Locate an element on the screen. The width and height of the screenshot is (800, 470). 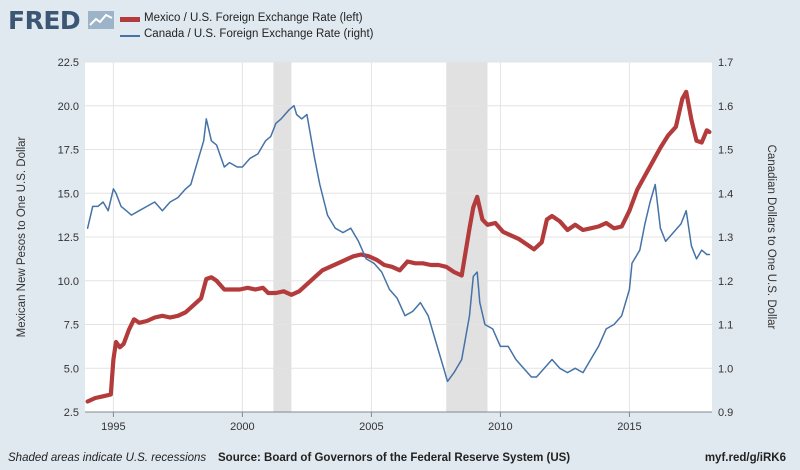
y-right-tick-label: 1.5 is located at coordinates (725, 151).